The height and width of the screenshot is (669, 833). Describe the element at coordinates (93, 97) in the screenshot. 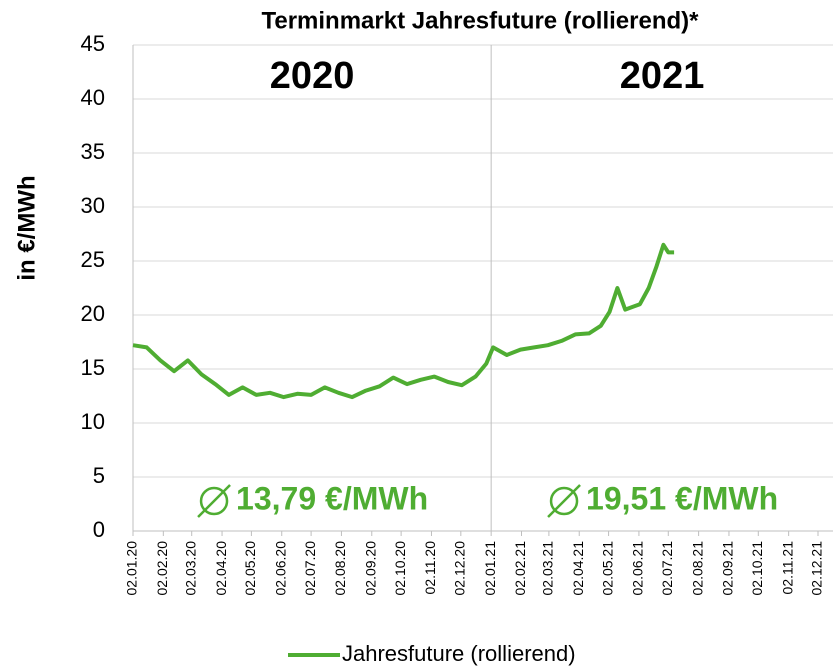

I see `y-tick-label: 40` at that location.